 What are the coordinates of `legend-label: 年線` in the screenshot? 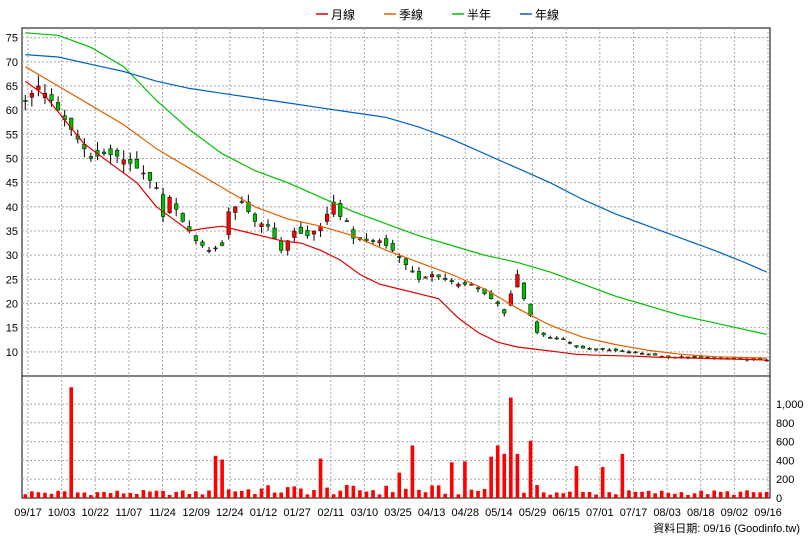 It's located at (547, 14).